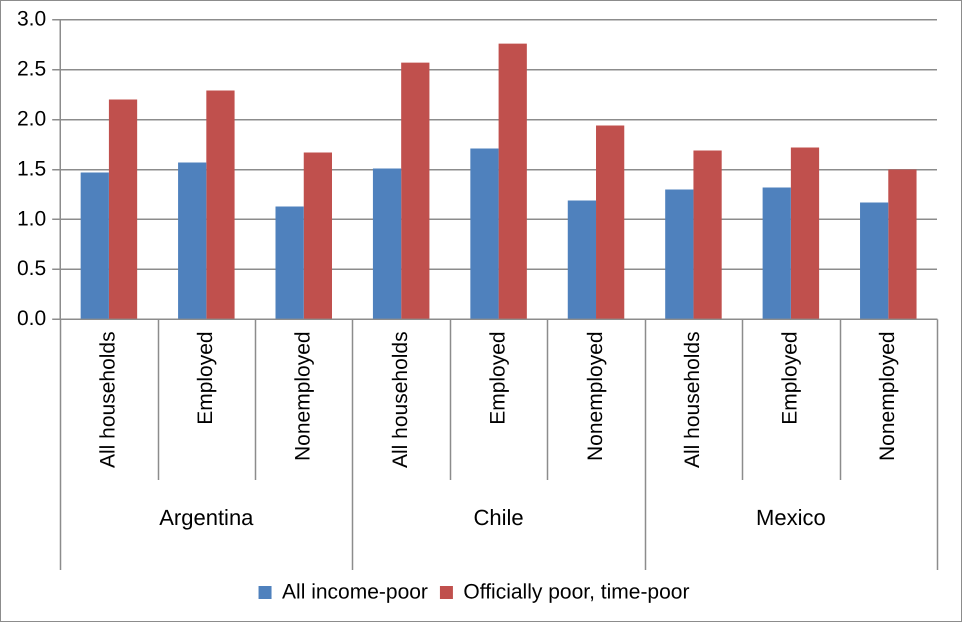 This screenshot has height=622, width=962. What do you see at coordinates (31, 18) in the screenshot?
I see `y-tick-label: 3.0` at bounding box center [31, 18].